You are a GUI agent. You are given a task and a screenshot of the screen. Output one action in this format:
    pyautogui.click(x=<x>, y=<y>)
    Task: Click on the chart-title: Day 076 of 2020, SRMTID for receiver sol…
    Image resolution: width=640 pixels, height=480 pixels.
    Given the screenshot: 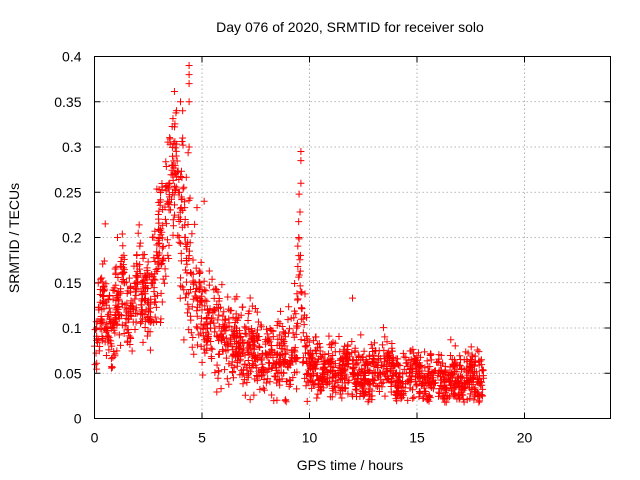 What is the action you would take?
    pyautogui.click(x=350, y=27)
    